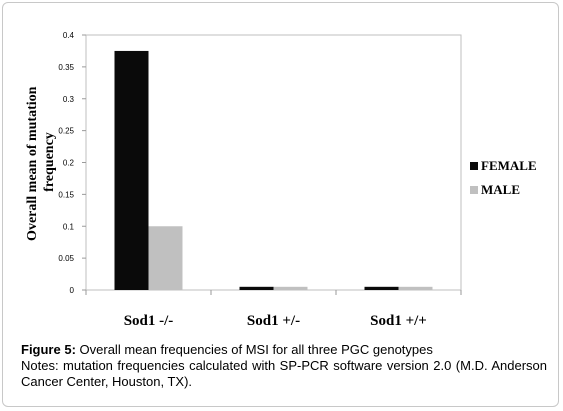  I want to click on y-tick-label: 0.1, so click(69, 226).